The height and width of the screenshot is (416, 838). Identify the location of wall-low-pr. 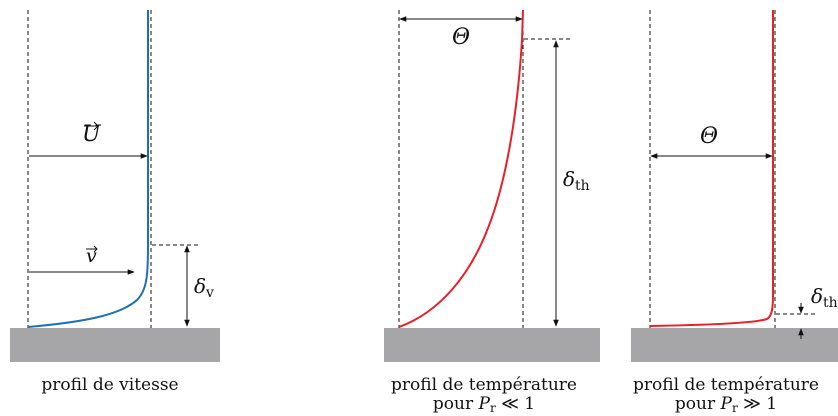
(492, 345).